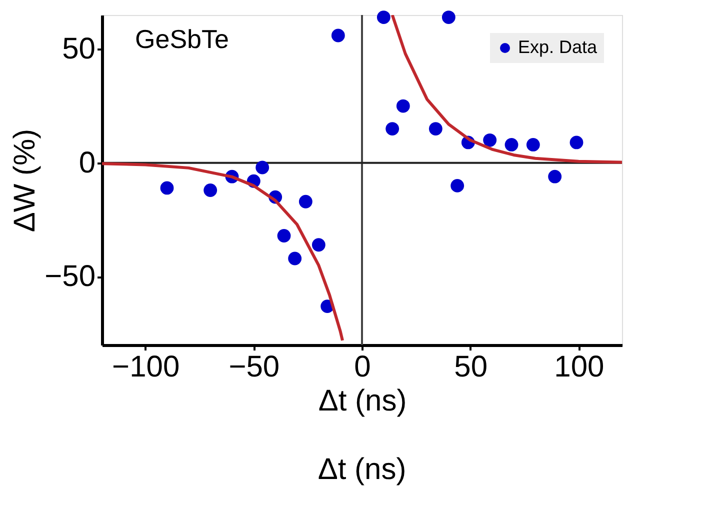  I want to click on y-tick-label: 0, so click(87, 163).